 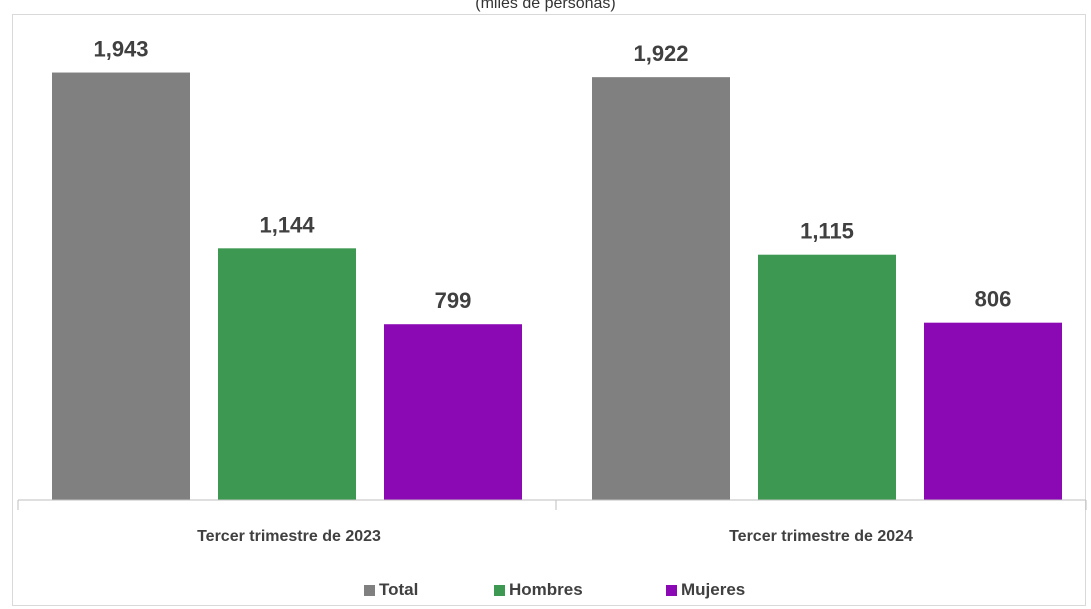 I want to click on legend-label-total: Total, so click(x=399, y=589).